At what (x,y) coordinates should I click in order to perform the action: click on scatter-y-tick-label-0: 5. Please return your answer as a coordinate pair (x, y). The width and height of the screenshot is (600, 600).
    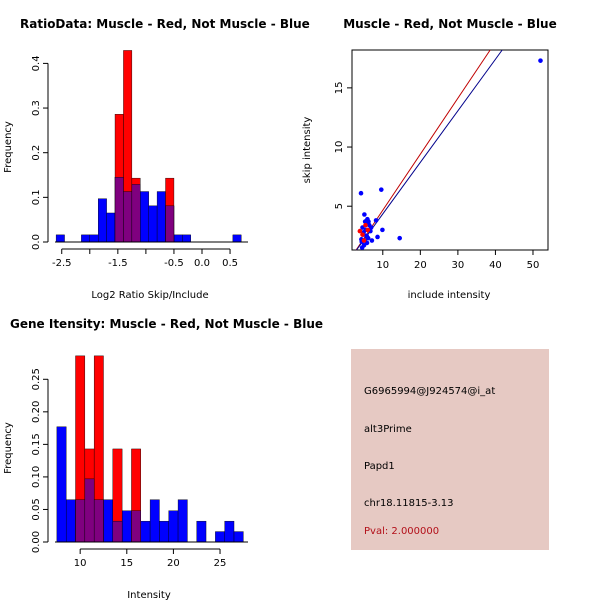
    Looking at the image, I should click on (339, 206).